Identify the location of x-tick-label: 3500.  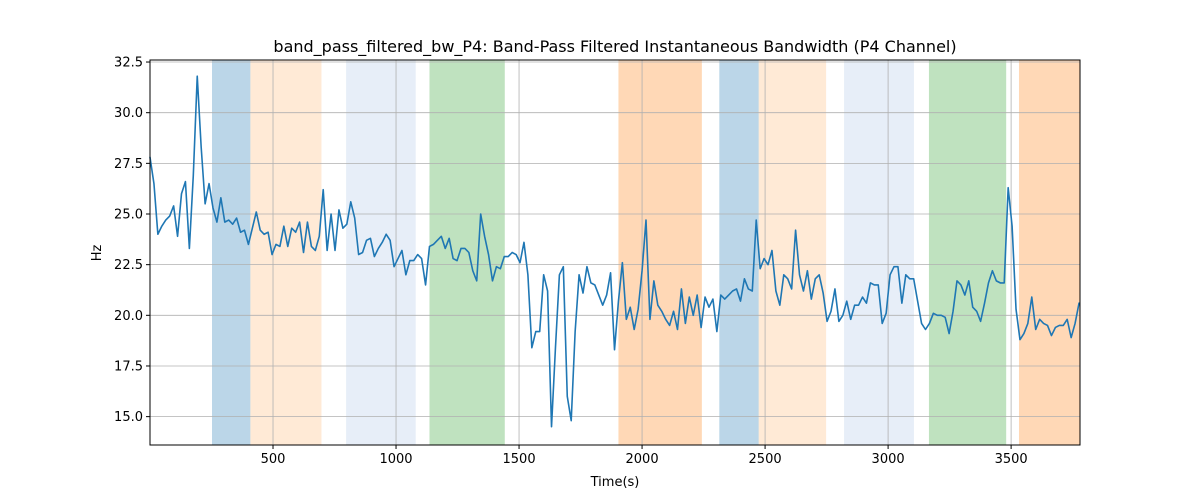
(1011, 459).